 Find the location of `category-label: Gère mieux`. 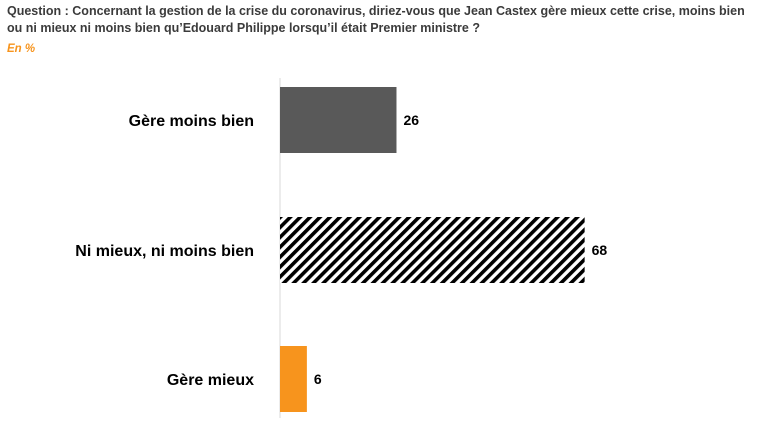

category-label: Gère mieux is located at coordinates (210, 380).